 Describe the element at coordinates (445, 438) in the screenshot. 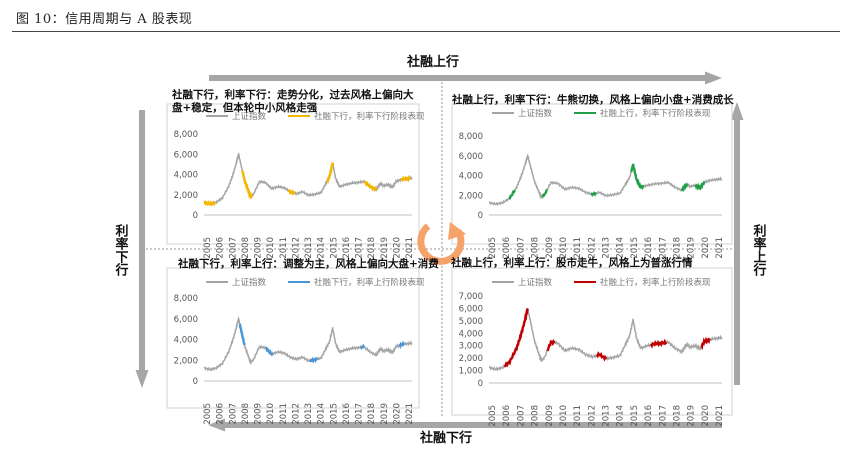

I see `axis-label-bottom: 社融下行` at that location.